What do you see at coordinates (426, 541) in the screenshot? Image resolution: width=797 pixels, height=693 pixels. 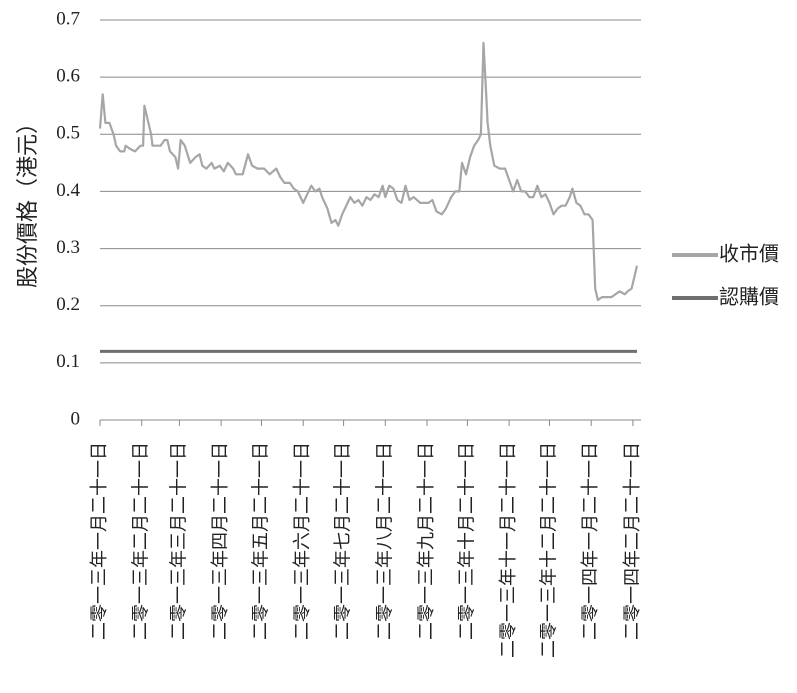 I see `x-tick-label: 二零一三年九月二十一日` at bounding box center [426, 541].